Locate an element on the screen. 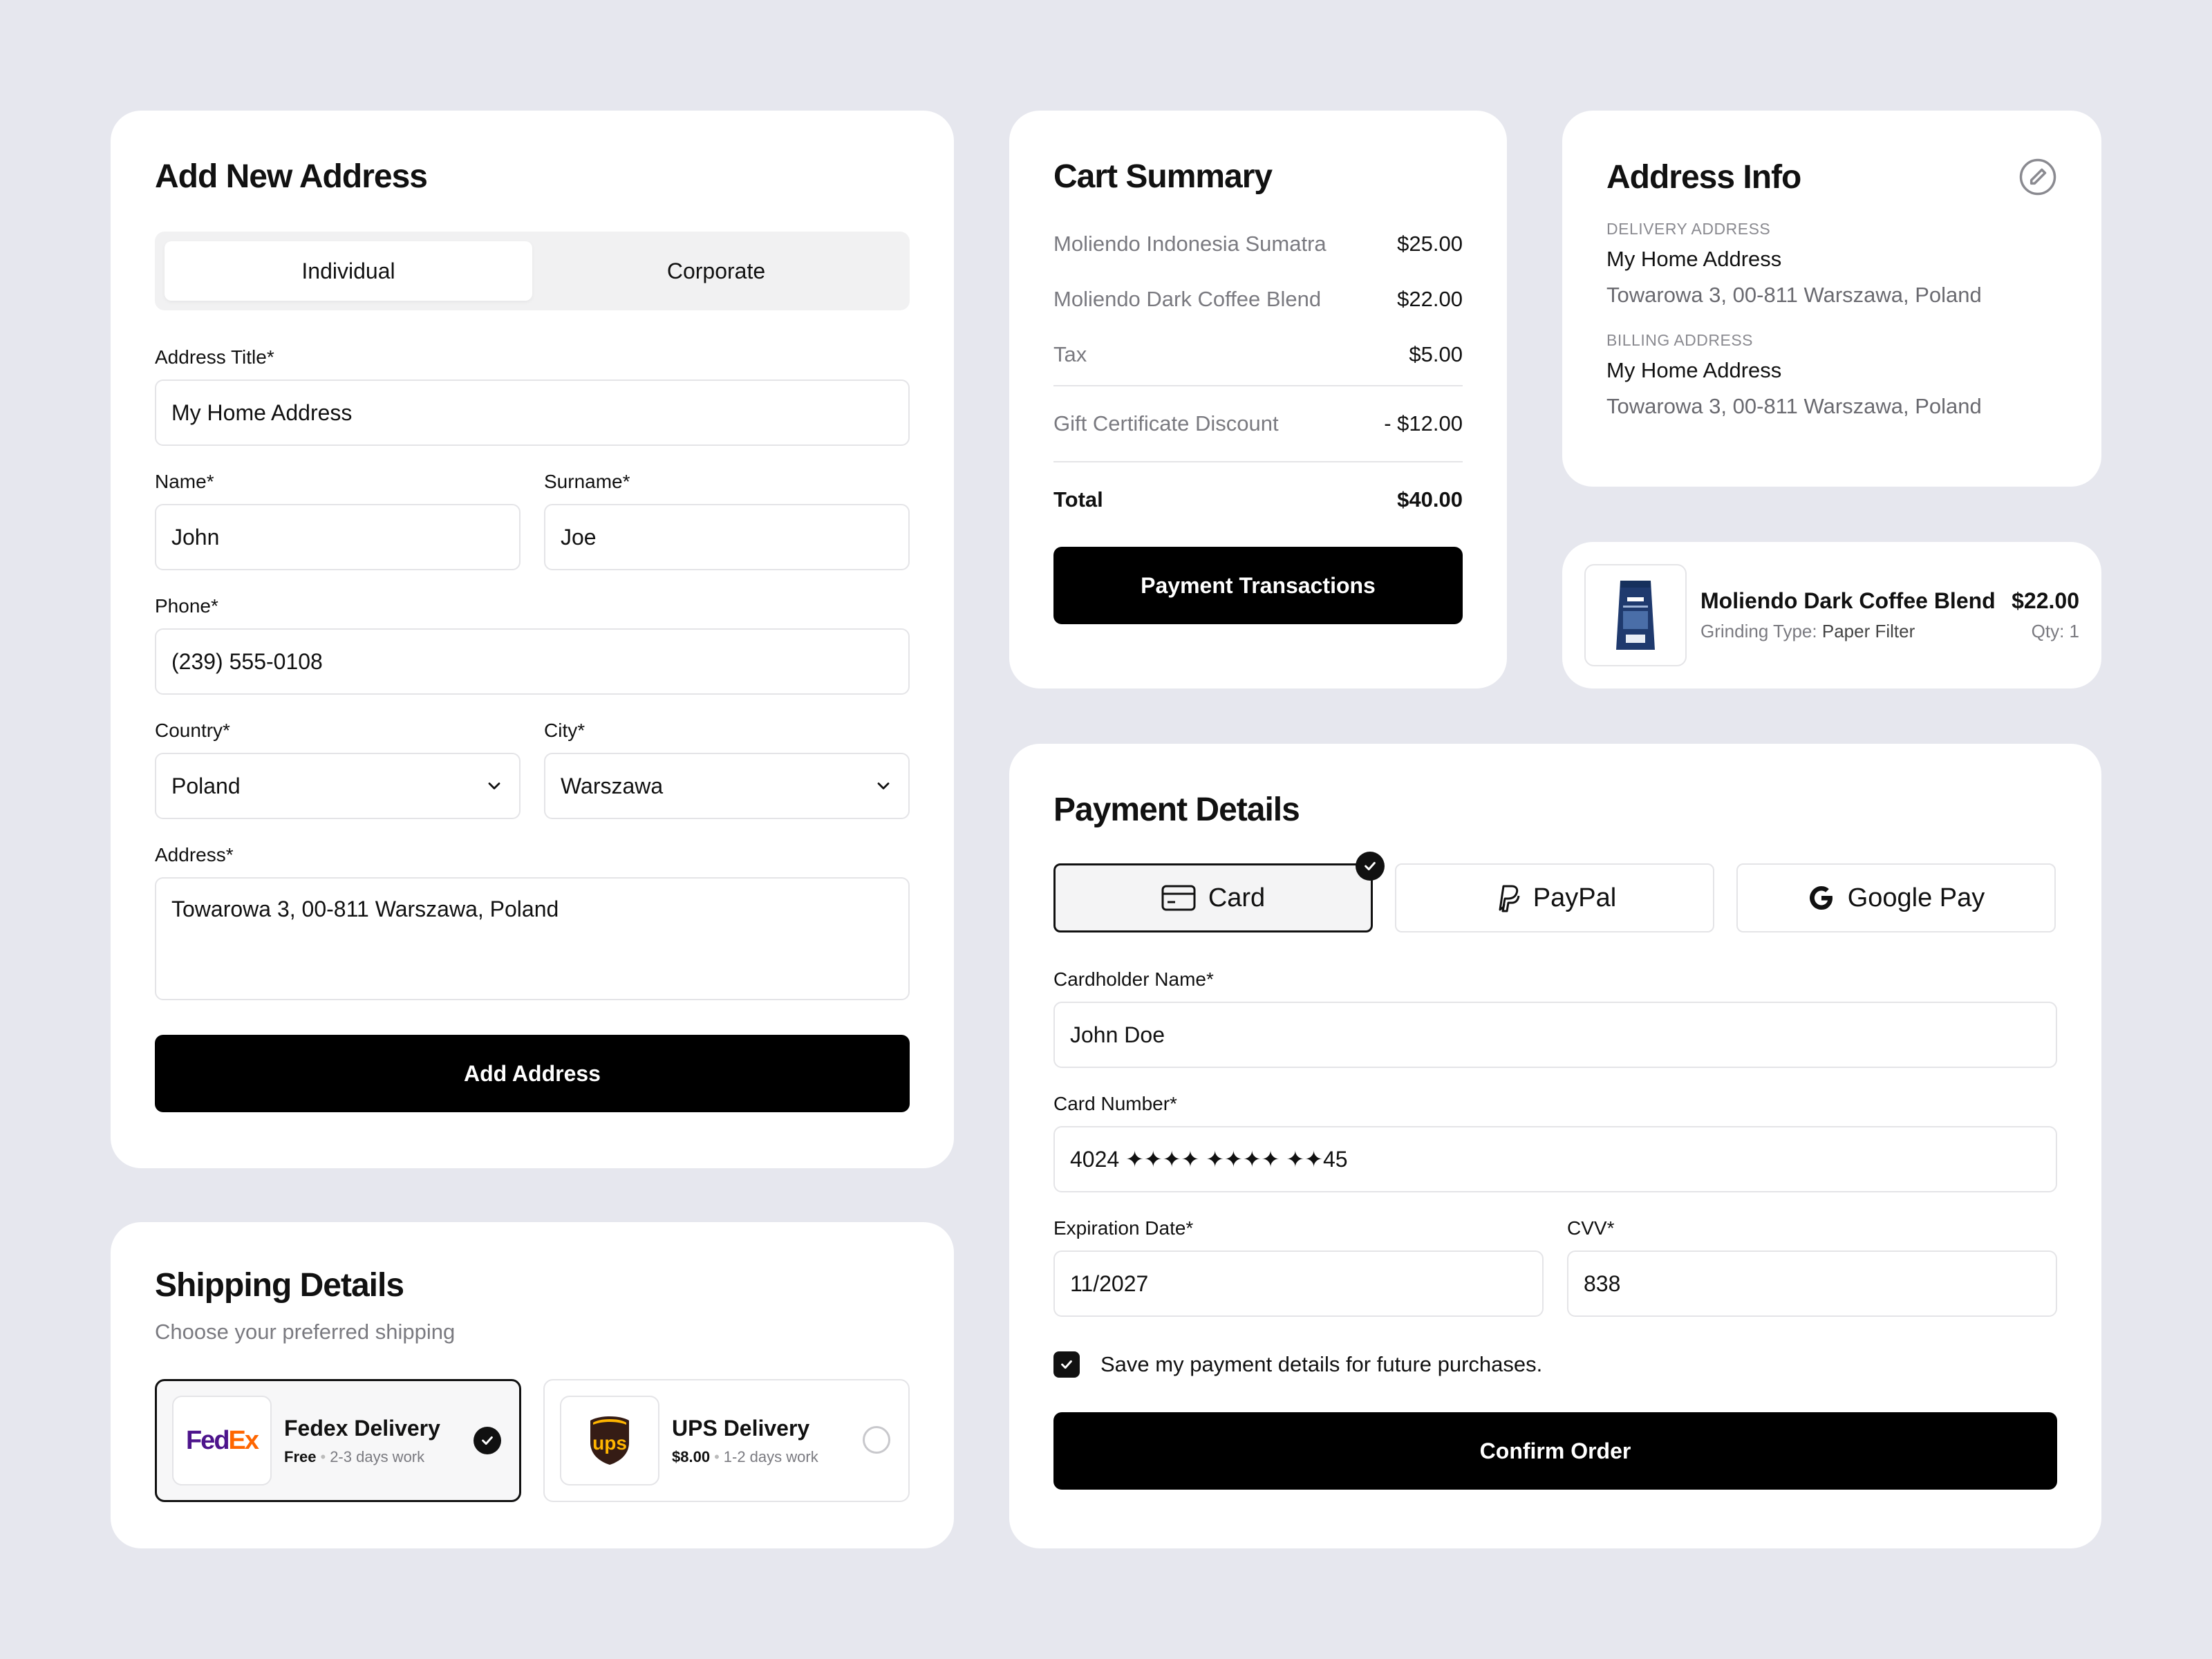  product-price: $22.00 is located at coordinates (2046, 600).